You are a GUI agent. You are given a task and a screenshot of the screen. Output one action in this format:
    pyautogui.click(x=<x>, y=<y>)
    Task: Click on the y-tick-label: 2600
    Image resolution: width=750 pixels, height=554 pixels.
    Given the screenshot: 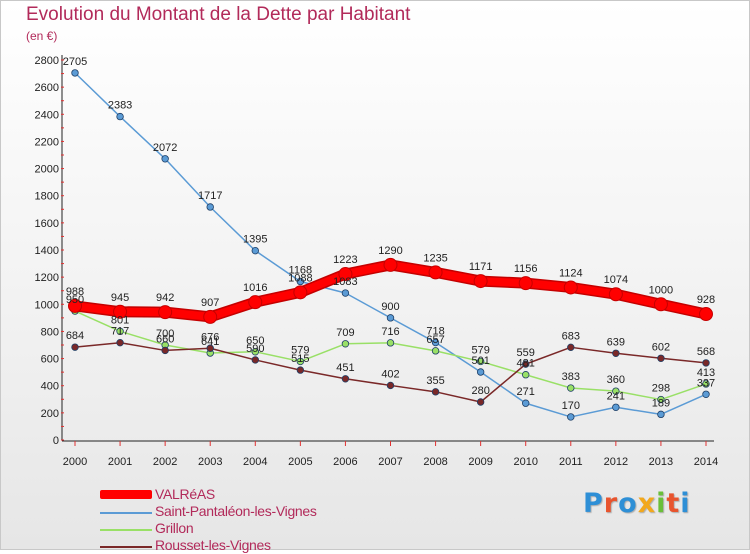 What is the action you would take?
    pyautogui.click(x=47, y=88)
    